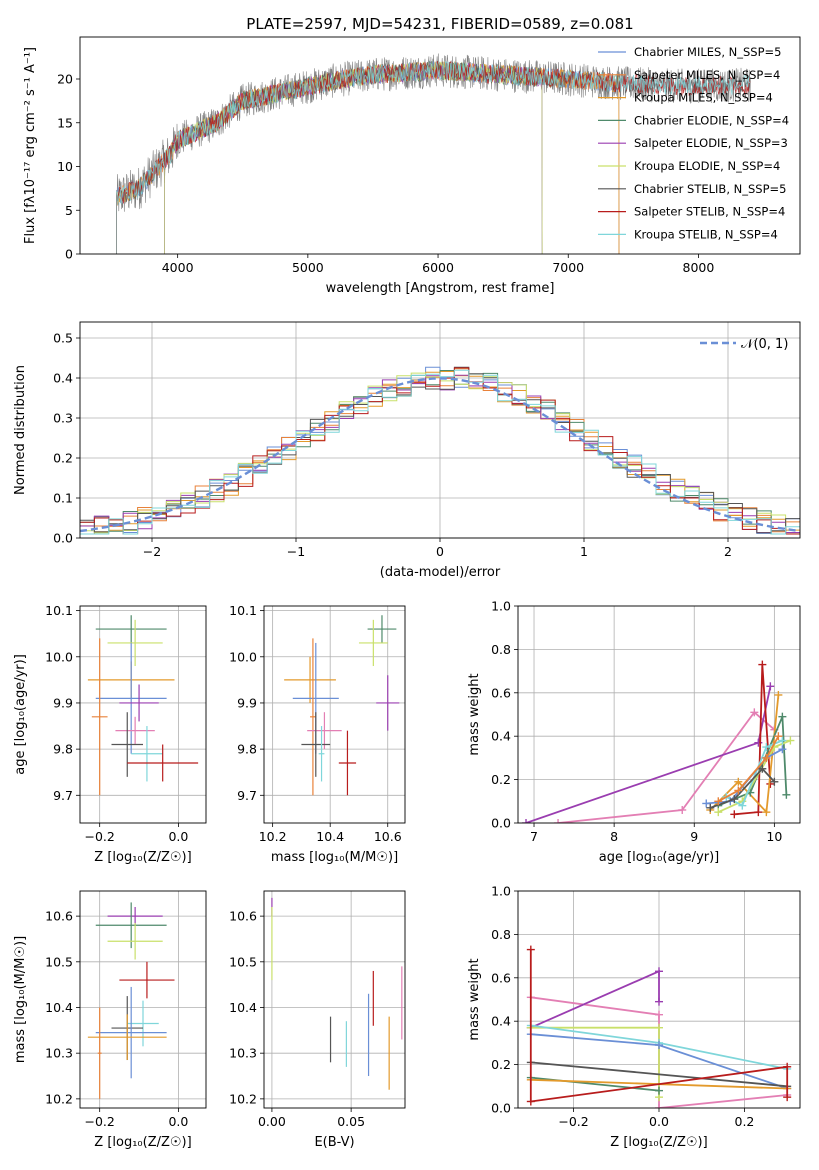 The image size is (819, 1170). I want to click on y-tick-label: 10.0, so click(243, 656).